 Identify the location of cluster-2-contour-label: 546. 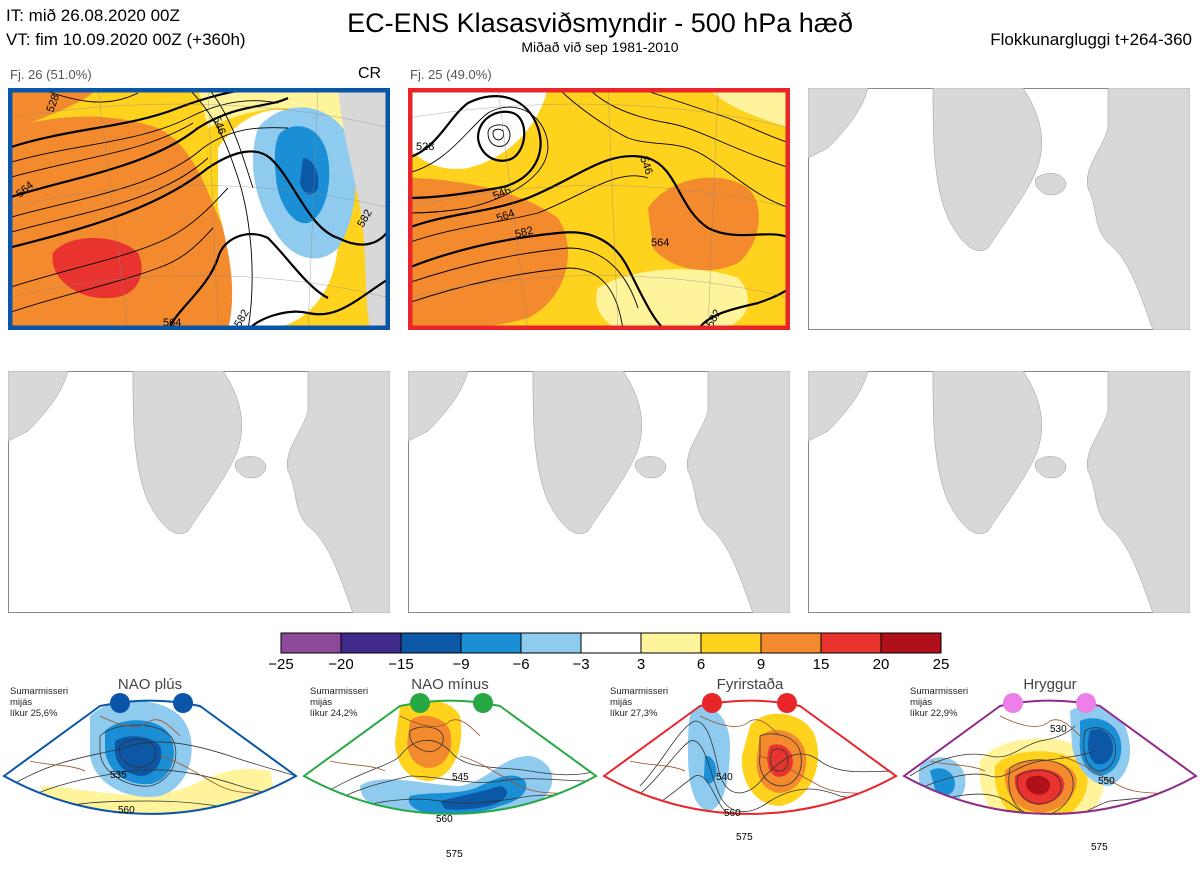
(646, 165).